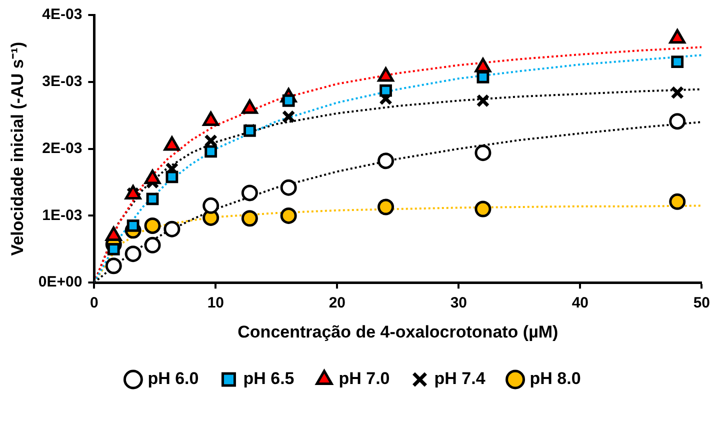 Image resolution: width=716 pixels, height=430 pixels. What do you see at coordinates (459, 303) in the screenshot?
I see `x-tick-label: 30` at bounding box center [459, 303].